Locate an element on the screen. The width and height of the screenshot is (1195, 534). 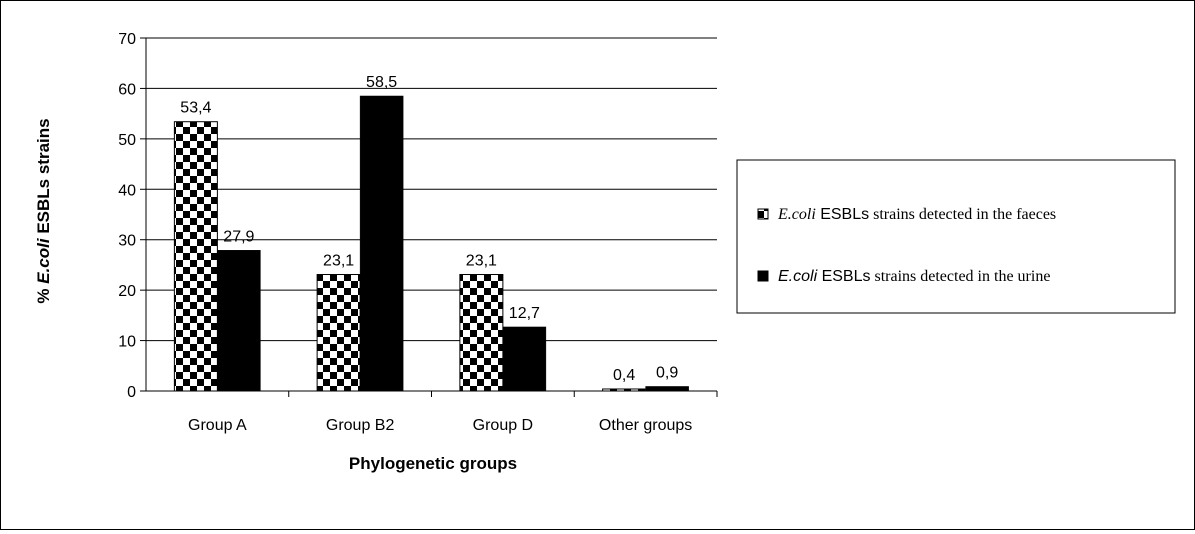
legend-urine-rest: strains detected in the urine is located at coordinates (960, 276).